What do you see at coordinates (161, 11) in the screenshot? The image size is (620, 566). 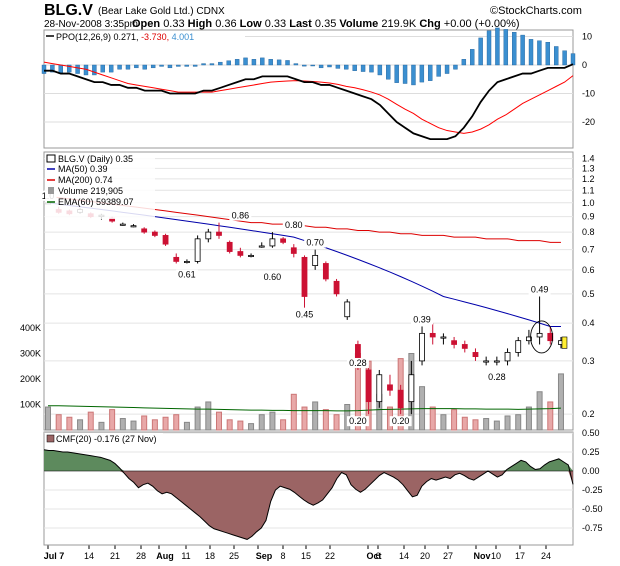 I see `company-name: (Bear Lake Gold Ltd.) CDNX` at bounding box center [161, 11].